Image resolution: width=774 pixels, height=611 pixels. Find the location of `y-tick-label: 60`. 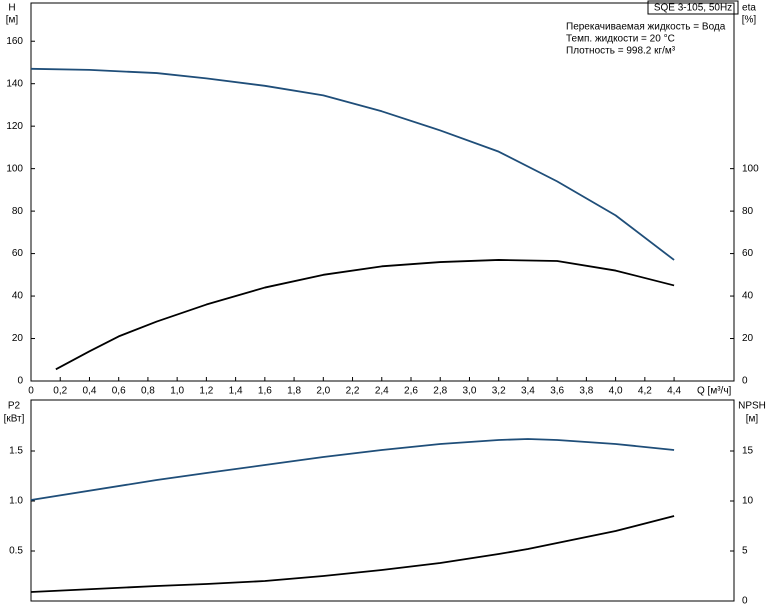

y-tick-label: 60 is located at coordinates (18, 253).